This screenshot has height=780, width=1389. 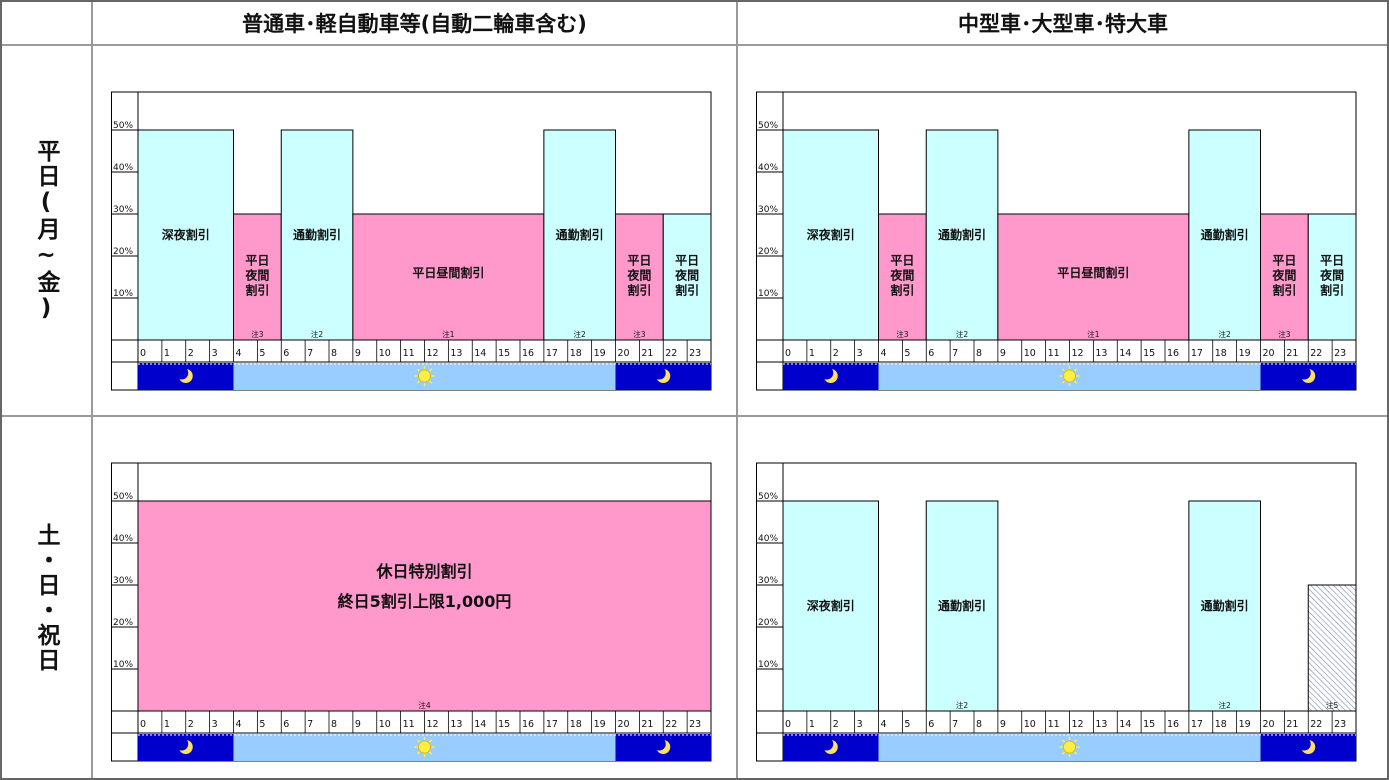 What do you see at coordinates (1292, 353) in the screenshot?
I see `x-tick-label: 21` at bounding box center [1292, 353].